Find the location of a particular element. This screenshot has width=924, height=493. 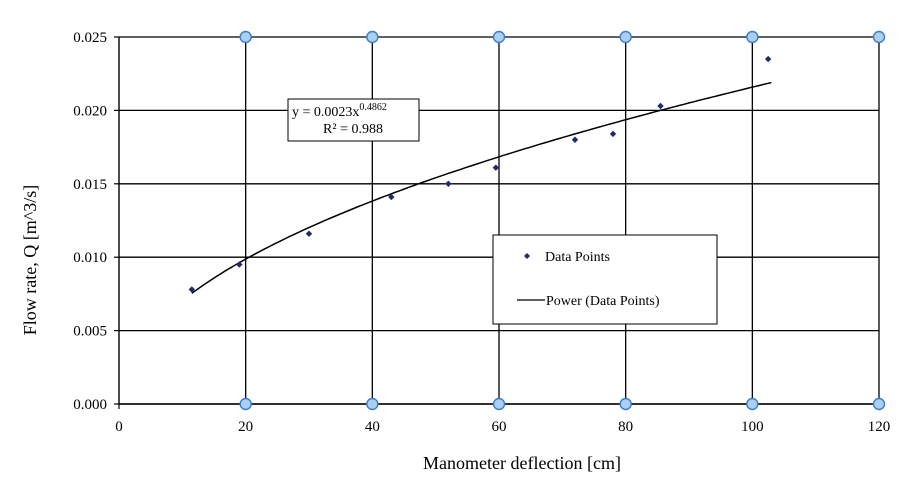

x-tick-label: 100 is located at coordinates (752, 427).